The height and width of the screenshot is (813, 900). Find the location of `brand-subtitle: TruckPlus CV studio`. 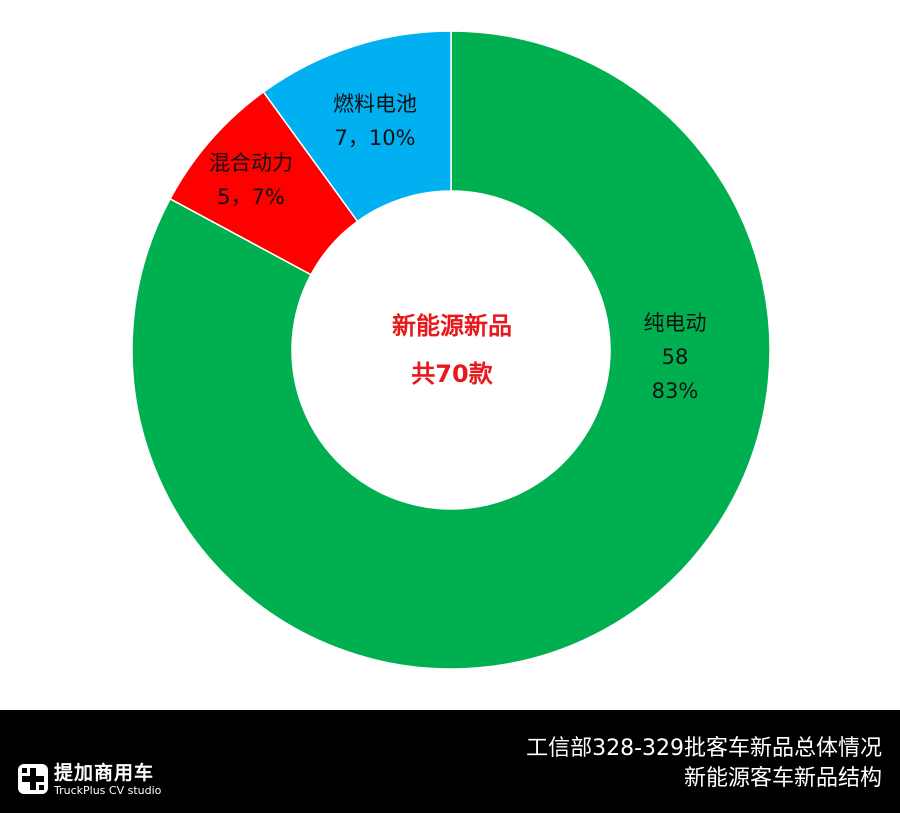

brand-subtitle: TruckPlus CV studio is located at coordinates (108, 790).